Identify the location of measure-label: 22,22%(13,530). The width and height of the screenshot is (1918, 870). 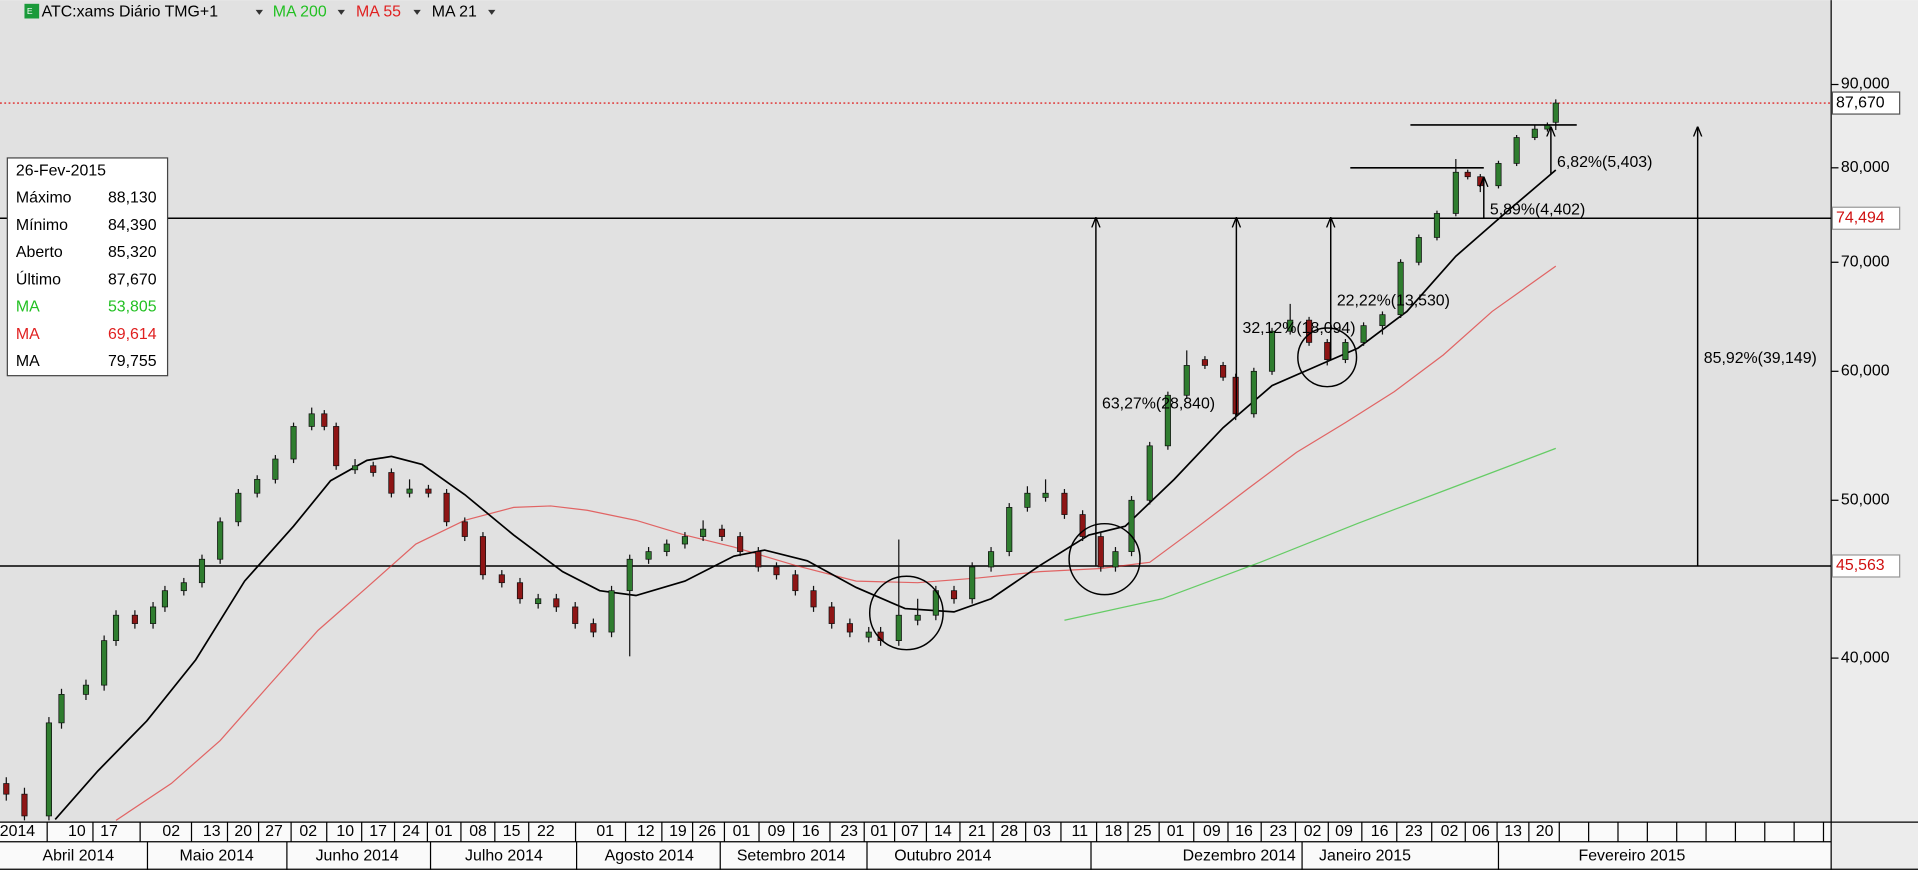
(1393, 301).